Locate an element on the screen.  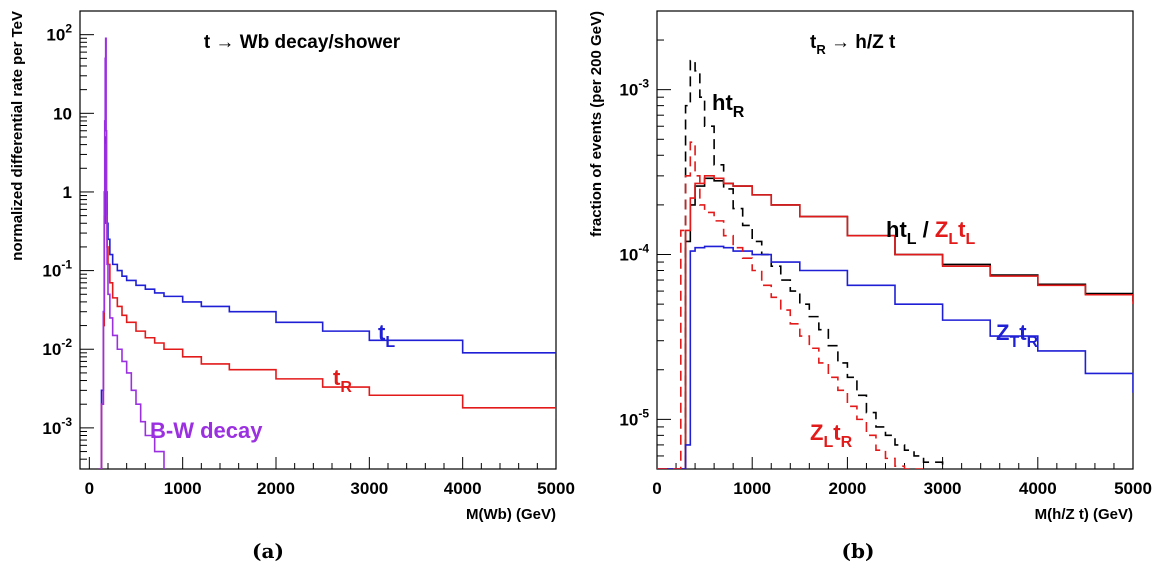
label-tL-main: t is located at coordinates (382, 332).